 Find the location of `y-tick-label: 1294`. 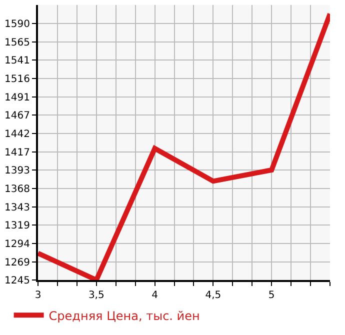

y-tick-label: 1294 is located at coordinates (17, 244).